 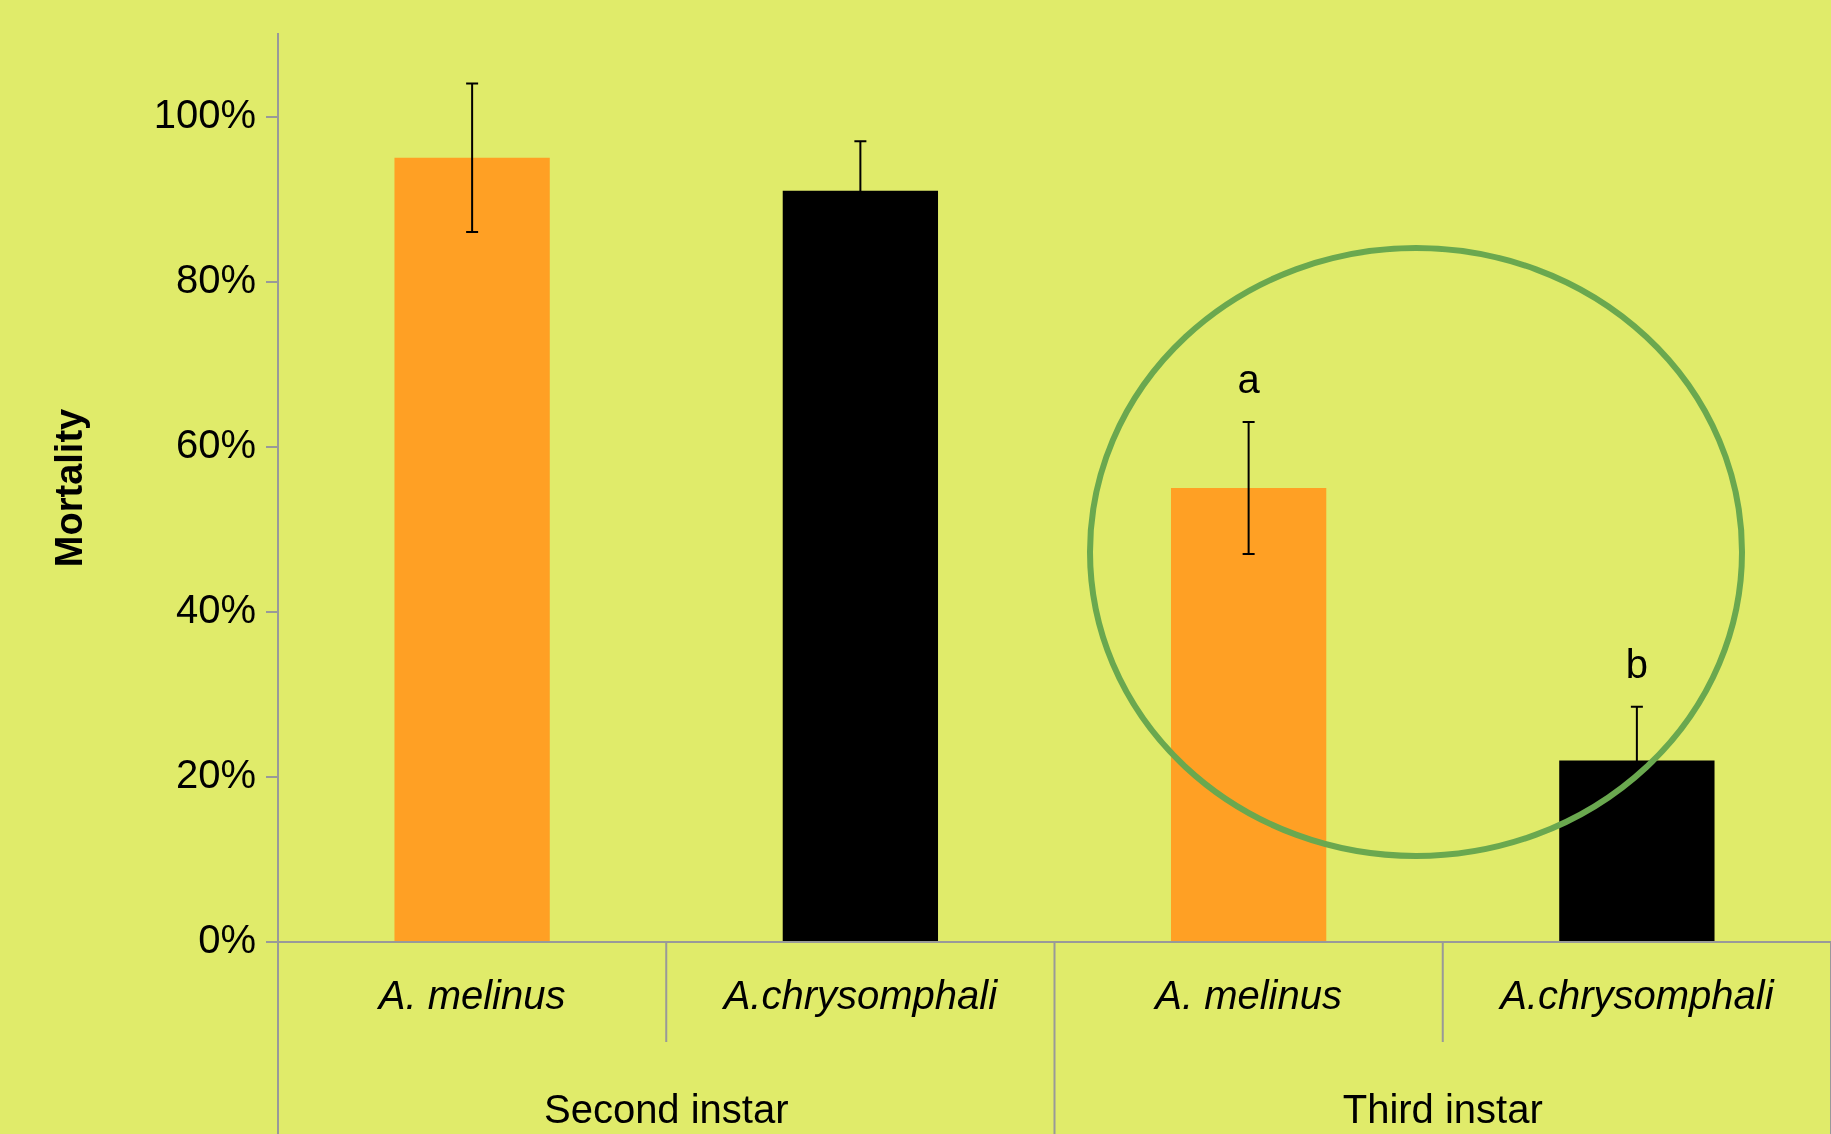 What do you see at coordinates (1249, 378) in the screenshot?
I see `annotation: a` at bounding box center [1249, 378].